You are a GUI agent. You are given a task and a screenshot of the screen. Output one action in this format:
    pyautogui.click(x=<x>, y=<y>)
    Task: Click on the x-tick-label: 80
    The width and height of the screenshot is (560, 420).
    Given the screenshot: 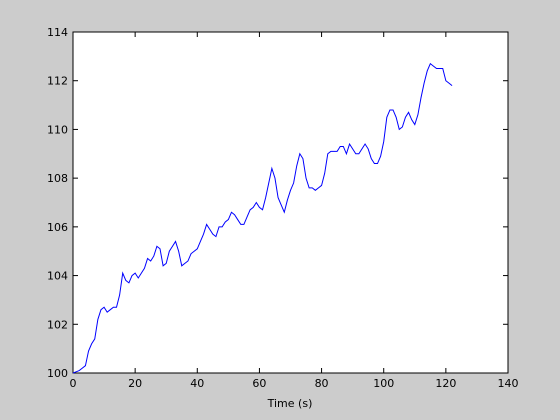 What is the action you would take?
    pyautogui.click(x=322, y=383)
    